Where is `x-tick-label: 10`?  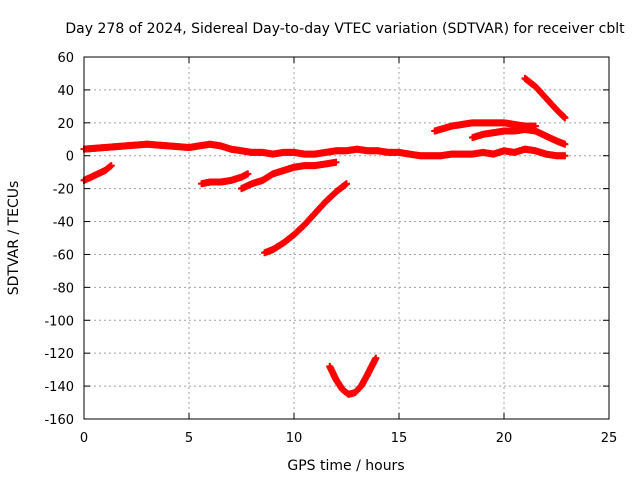 x-tick-label: 10 is located at coordinates (294, 438).